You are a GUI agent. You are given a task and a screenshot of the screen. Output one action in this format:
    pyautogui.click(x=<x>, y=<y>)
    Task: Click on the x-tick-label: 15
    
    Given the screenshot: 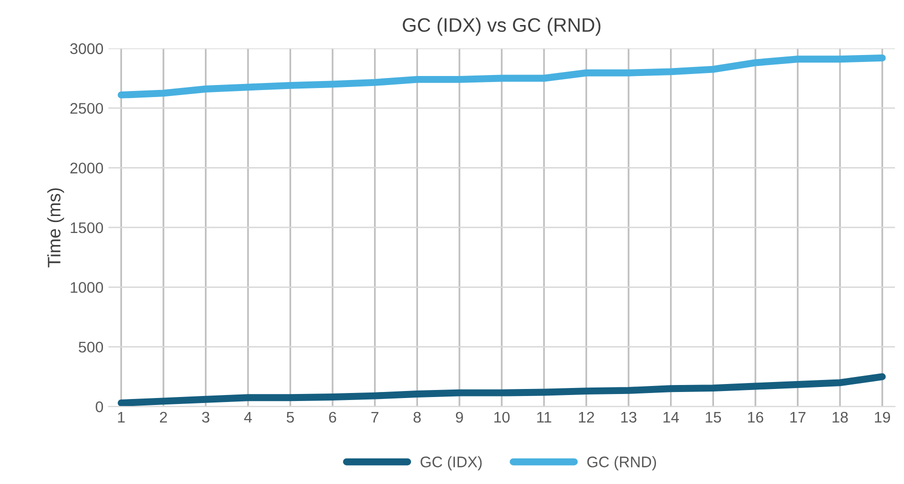 What is the action you would take?
    pyautogui.click(x=713, y=417)
    